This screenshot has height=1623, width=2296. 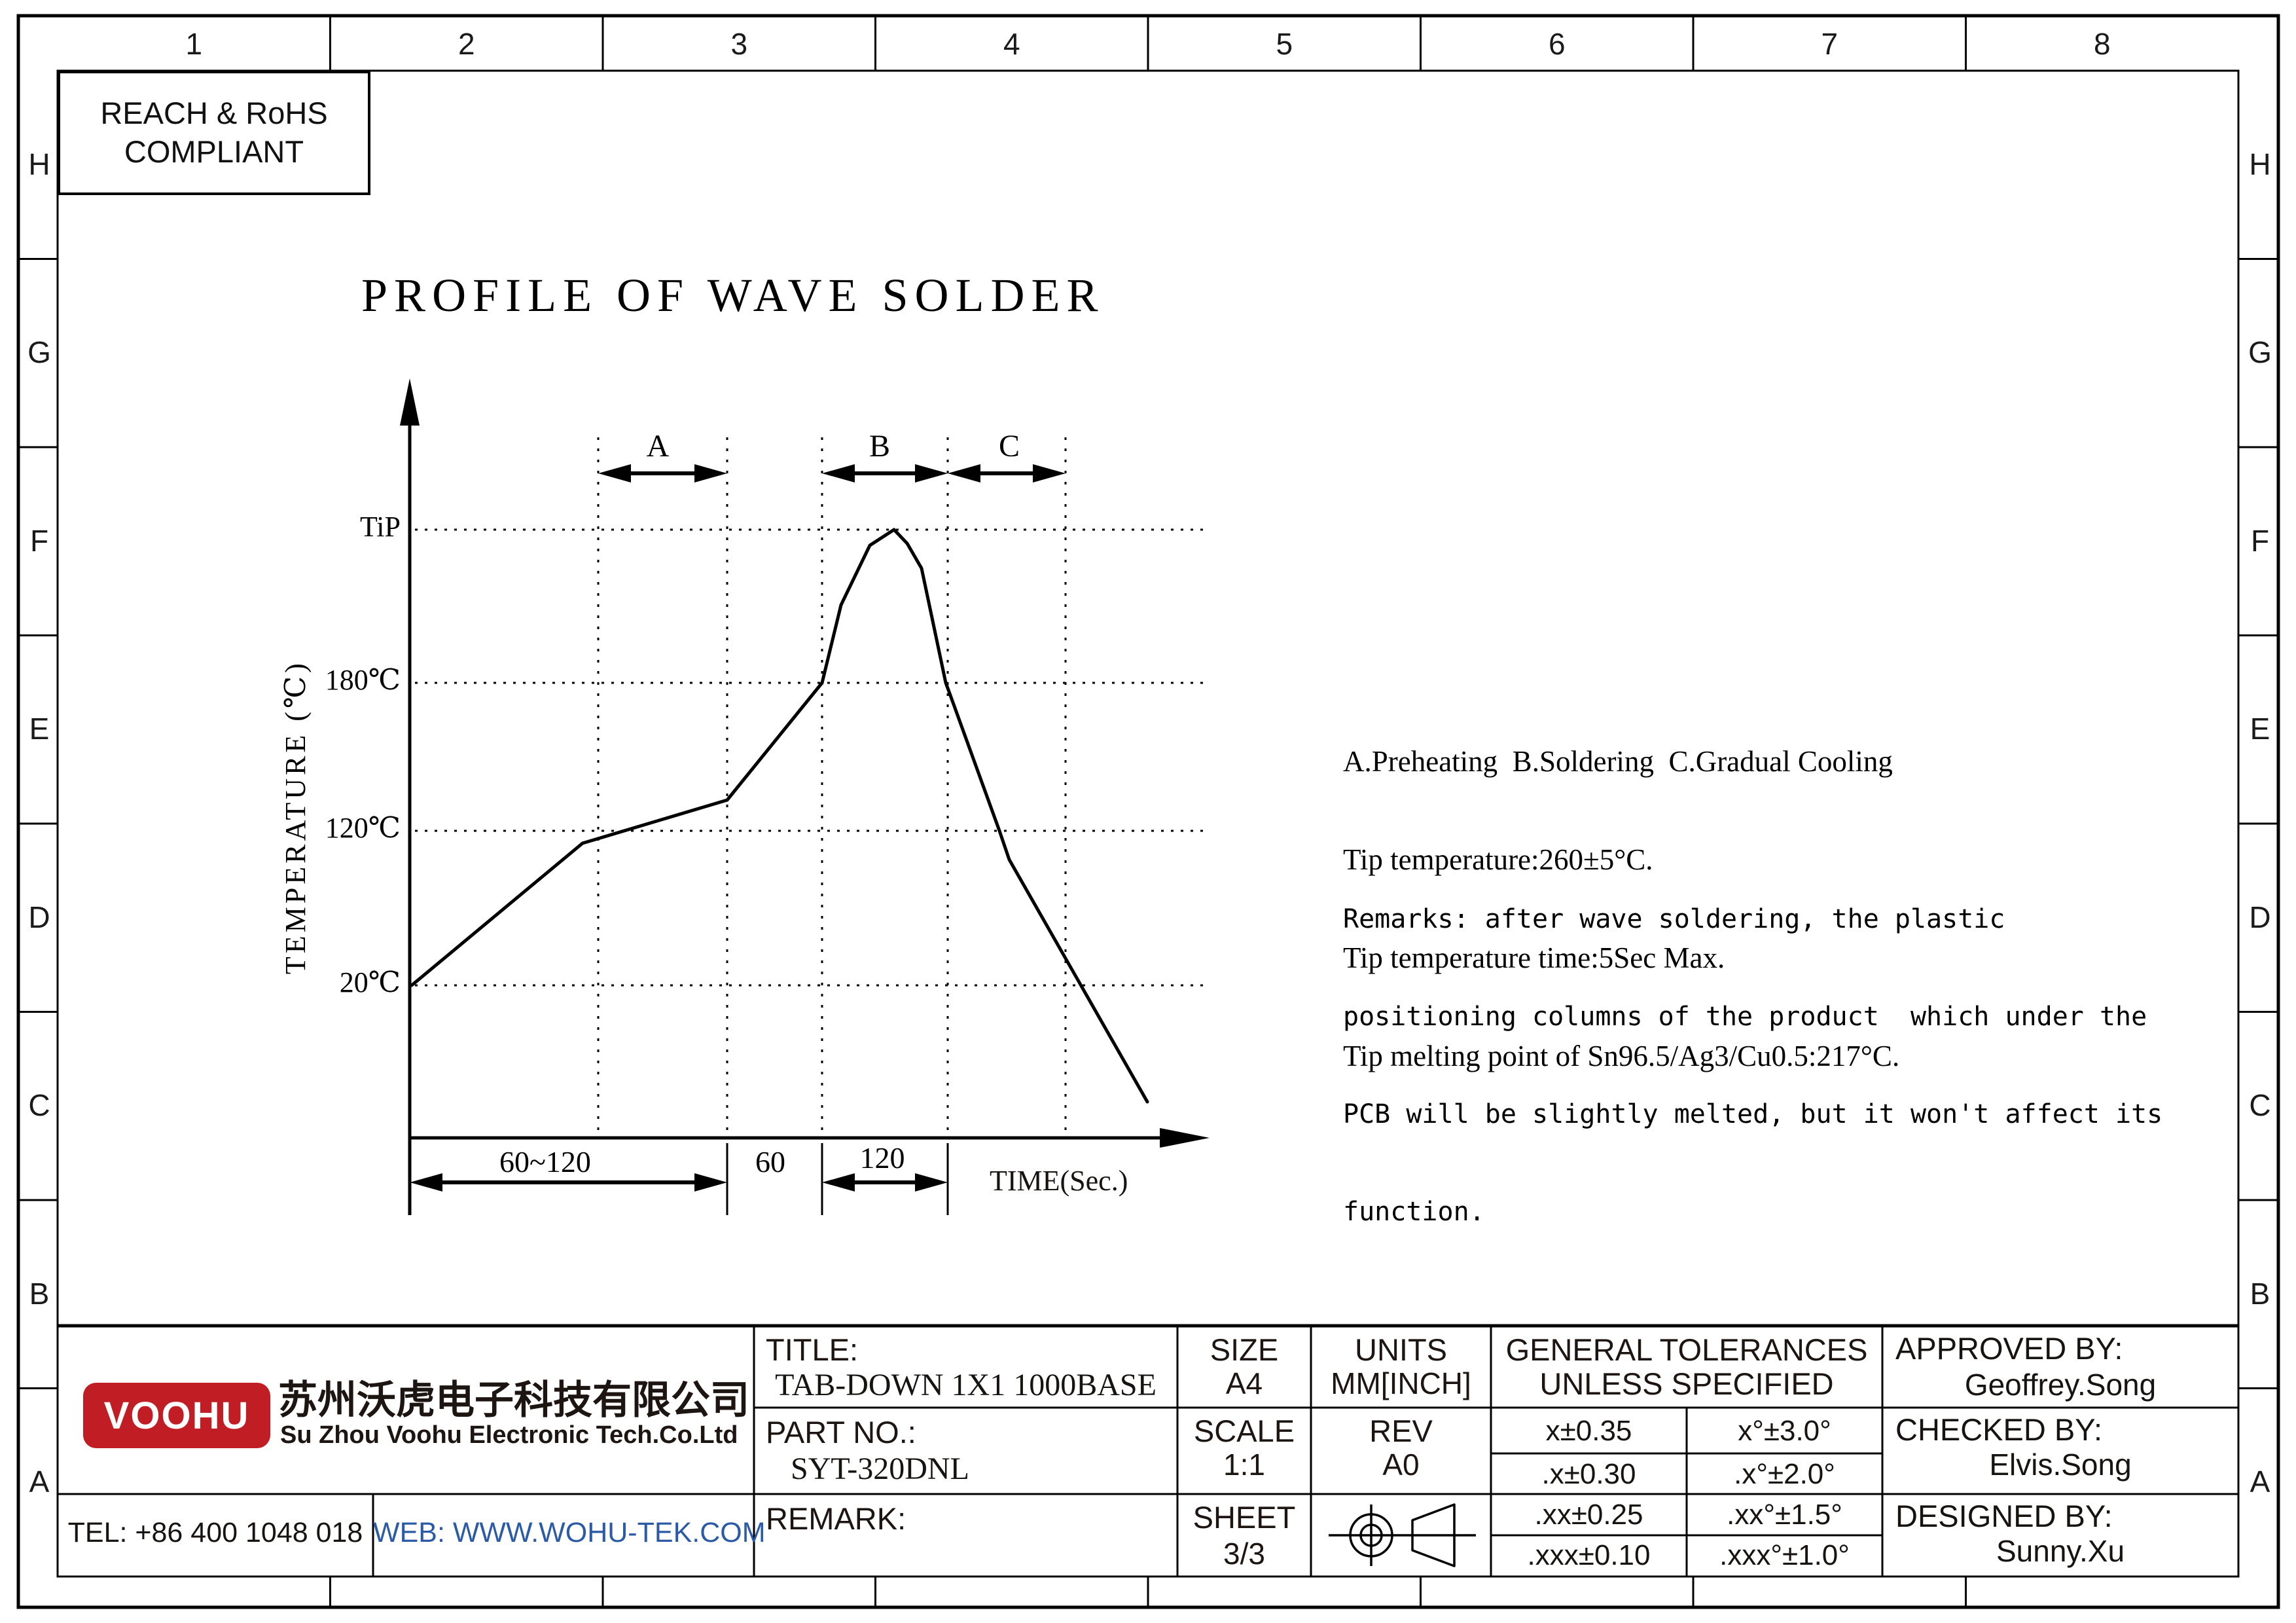 What do you see at coordinates (2060, 1465) in the screenshot?
I see `checked-by-value: Elvis.Song` at bounding box center [2060, 1465].